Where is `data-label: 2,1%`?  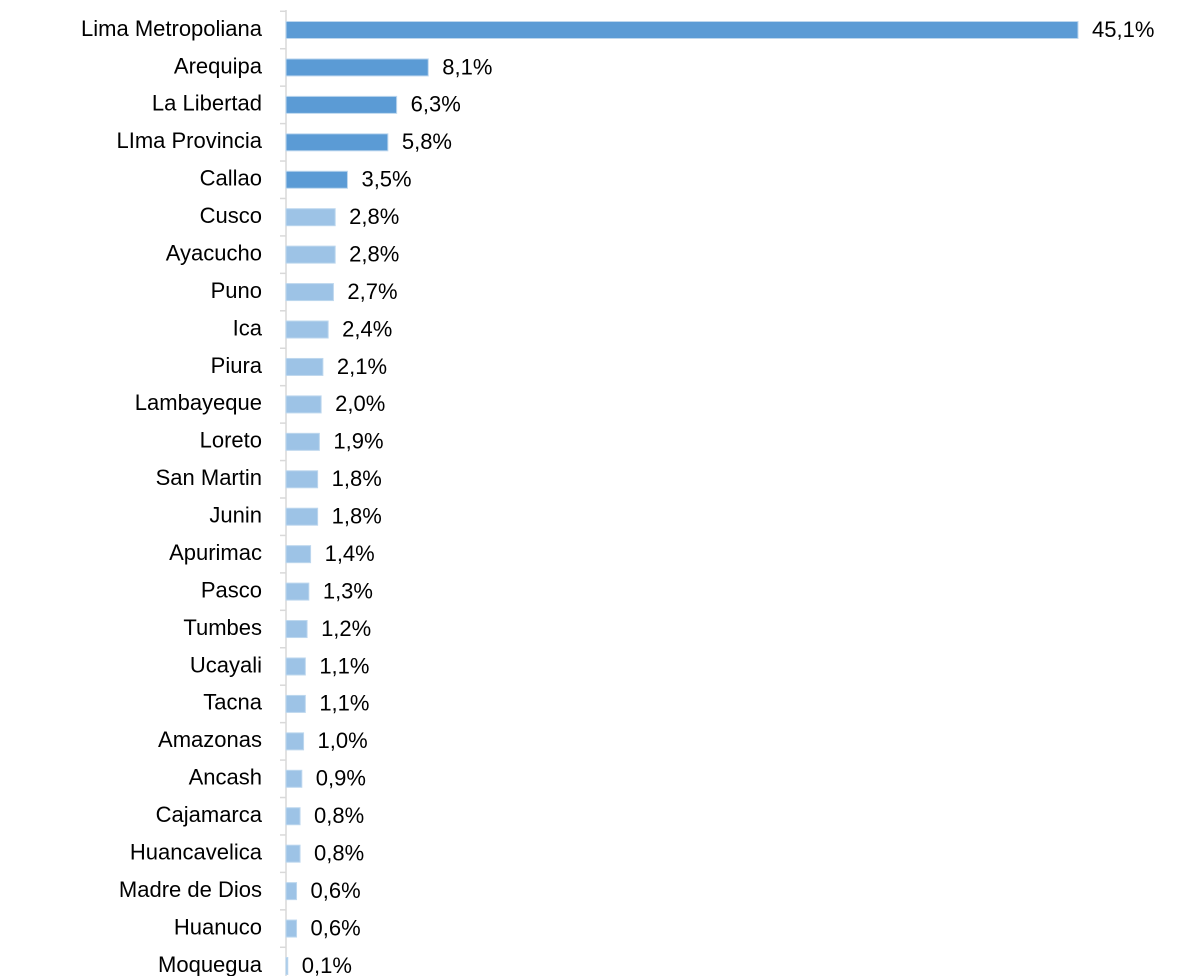 data-label: 2,1% is located at coordinates (362, 366).